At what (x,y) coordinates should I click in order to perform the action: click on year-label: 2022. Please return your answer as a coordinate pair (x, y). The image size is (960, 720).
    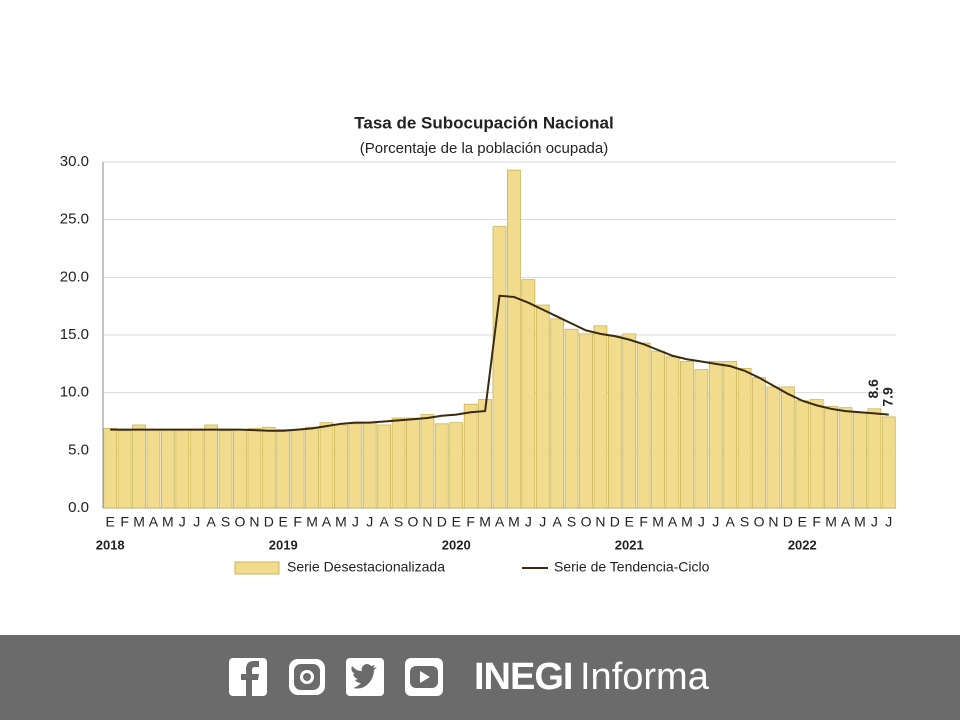
    Looking at the image, I should click on (802, 544).